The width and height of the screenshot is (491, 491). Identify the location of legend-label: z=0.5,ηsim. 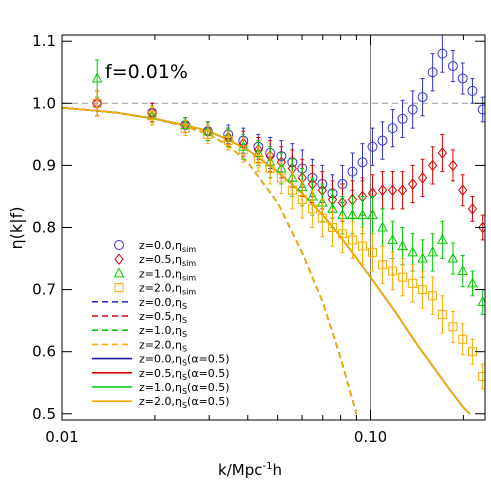
(167, 260).